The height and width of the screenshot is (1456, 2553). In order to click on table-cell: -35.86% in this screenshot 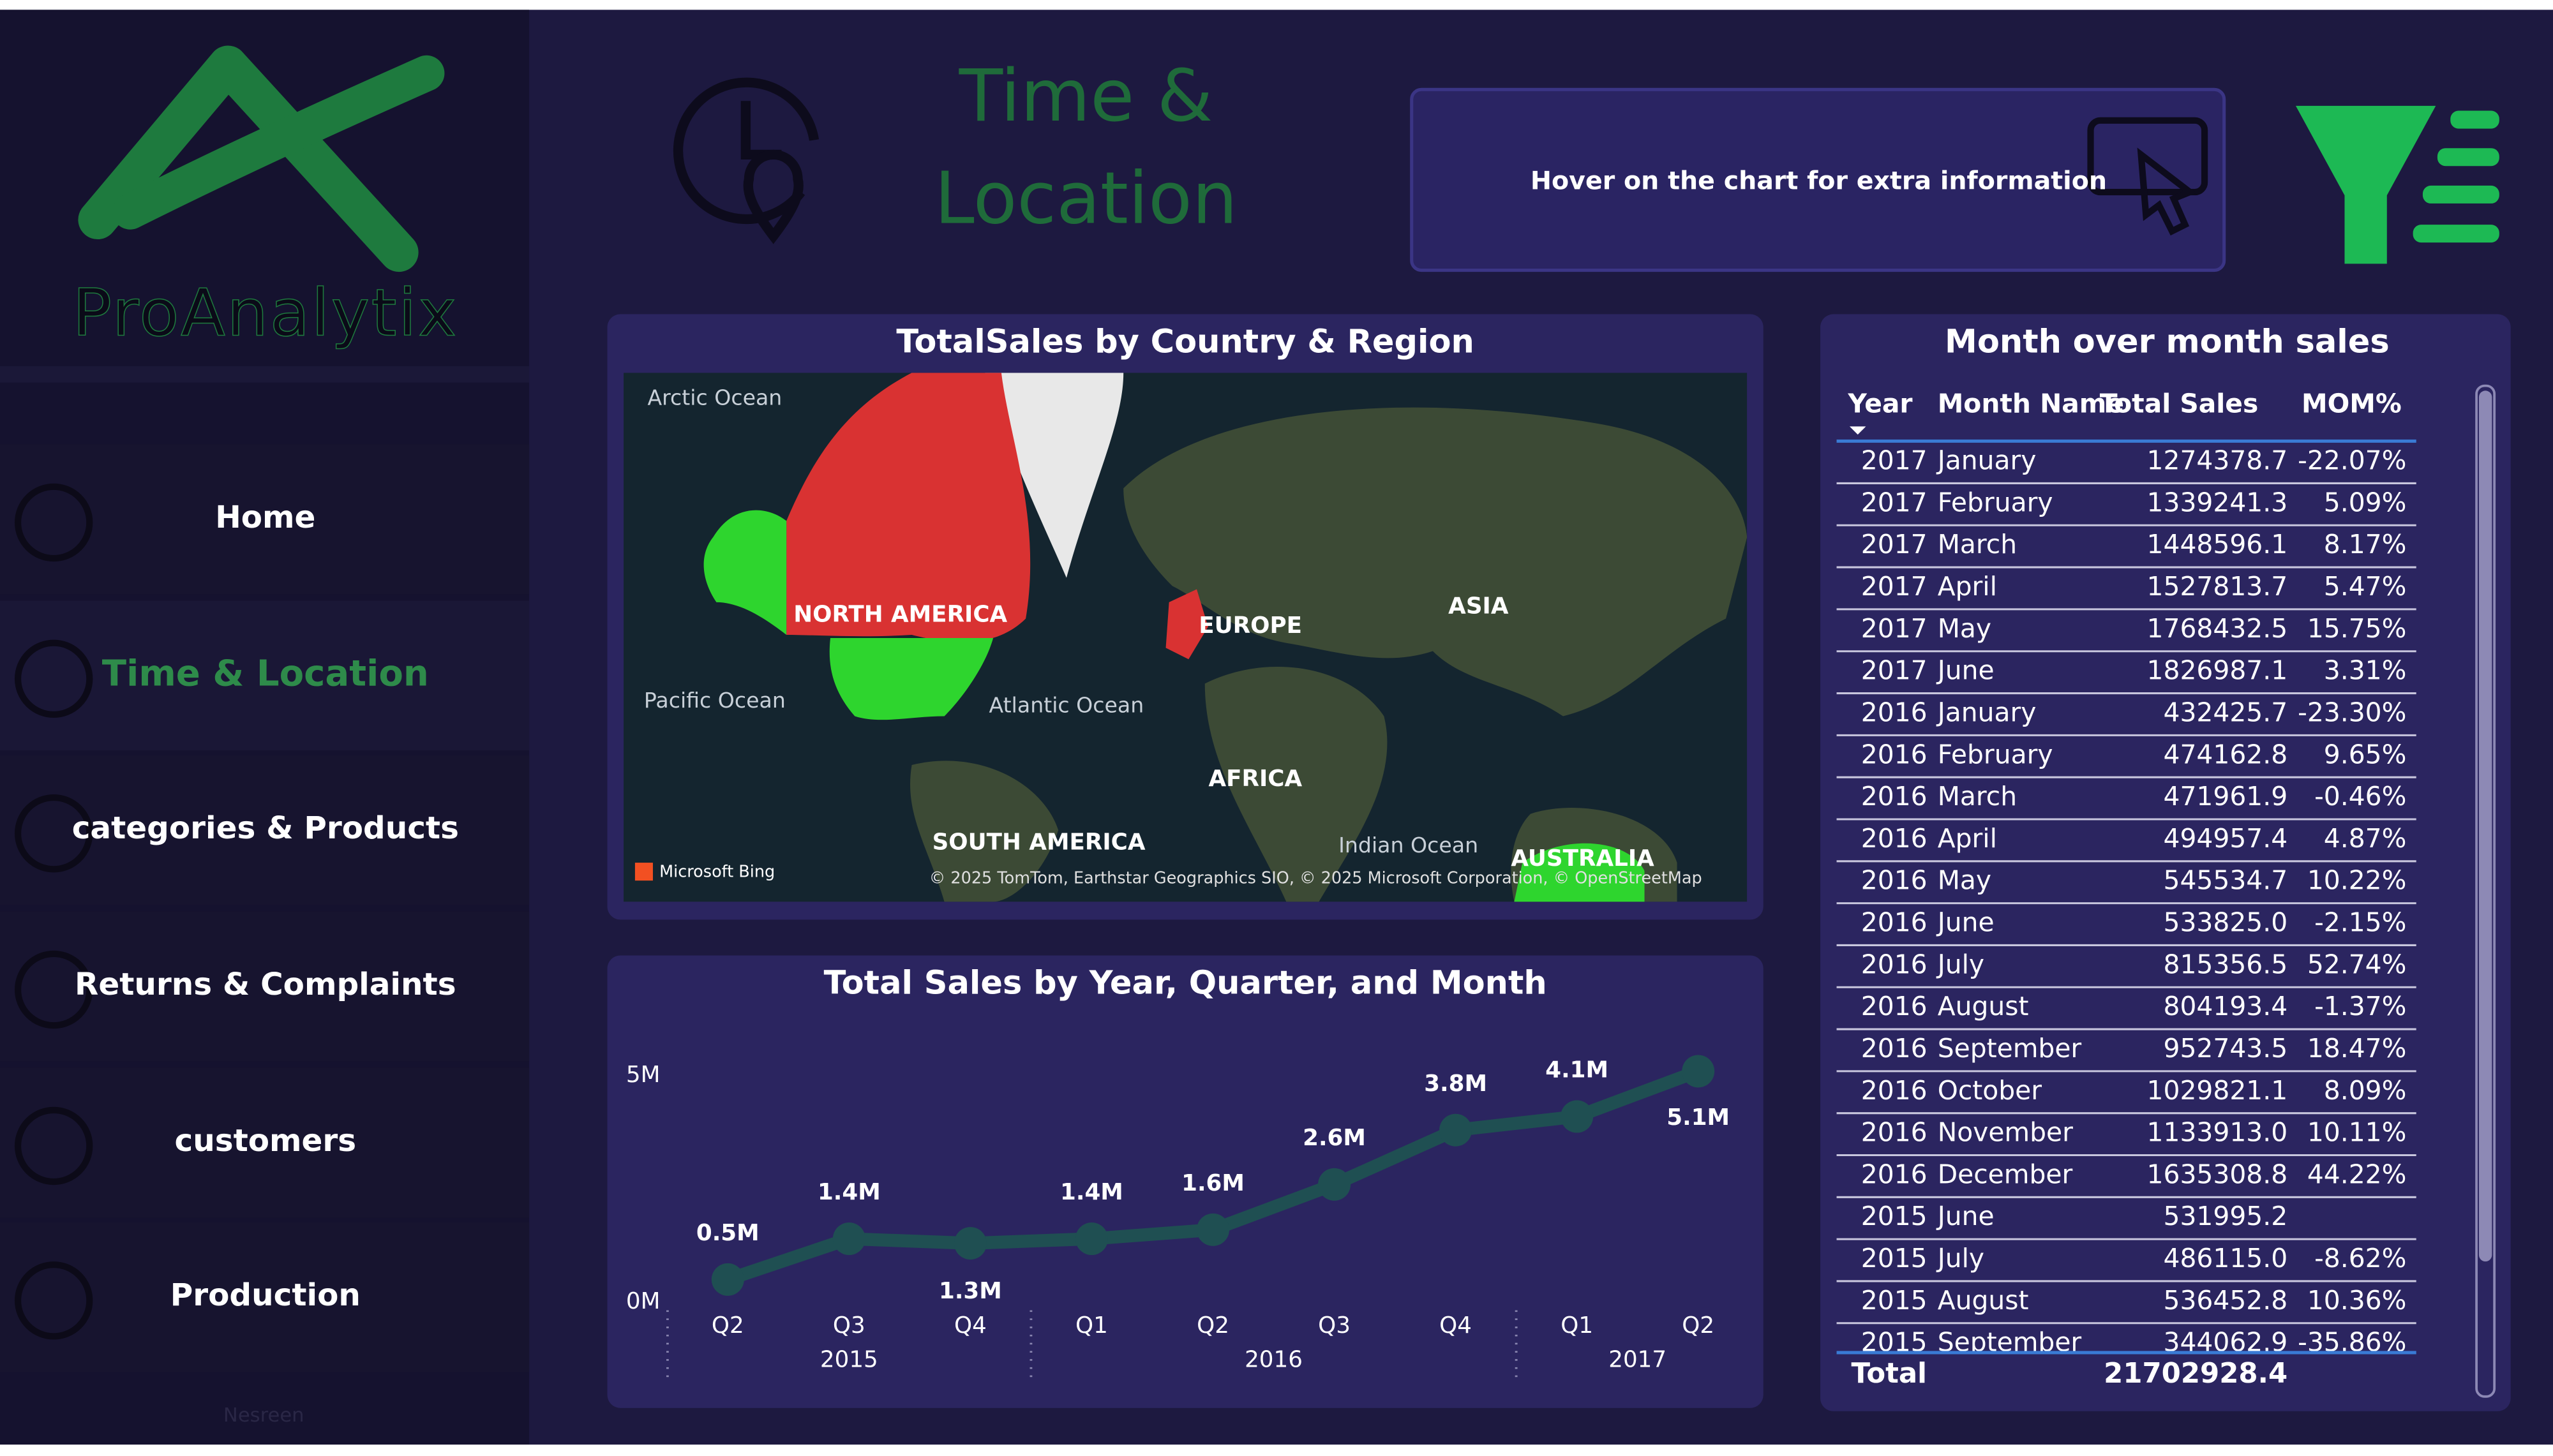, I will do `click(2352, 1342)`.